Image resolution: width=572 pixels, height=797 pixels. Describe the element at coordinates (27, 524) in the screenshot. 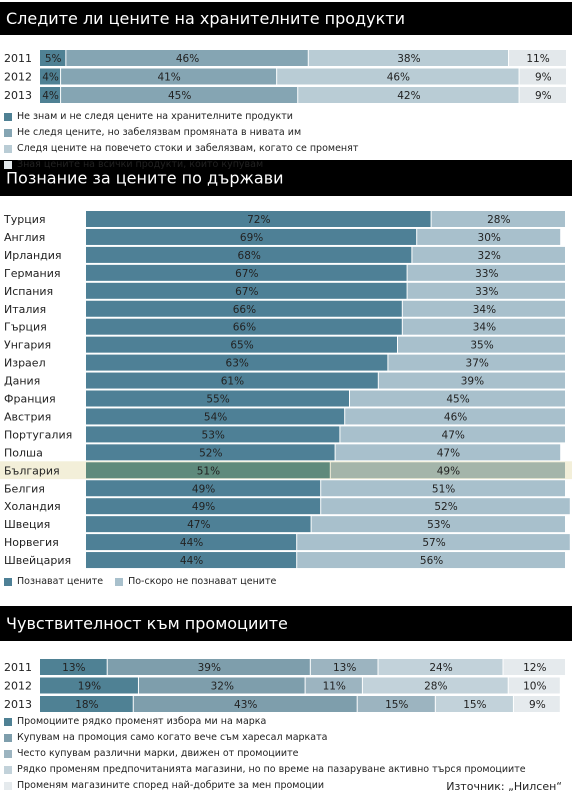

I see `category-label: Швеция` at that location.